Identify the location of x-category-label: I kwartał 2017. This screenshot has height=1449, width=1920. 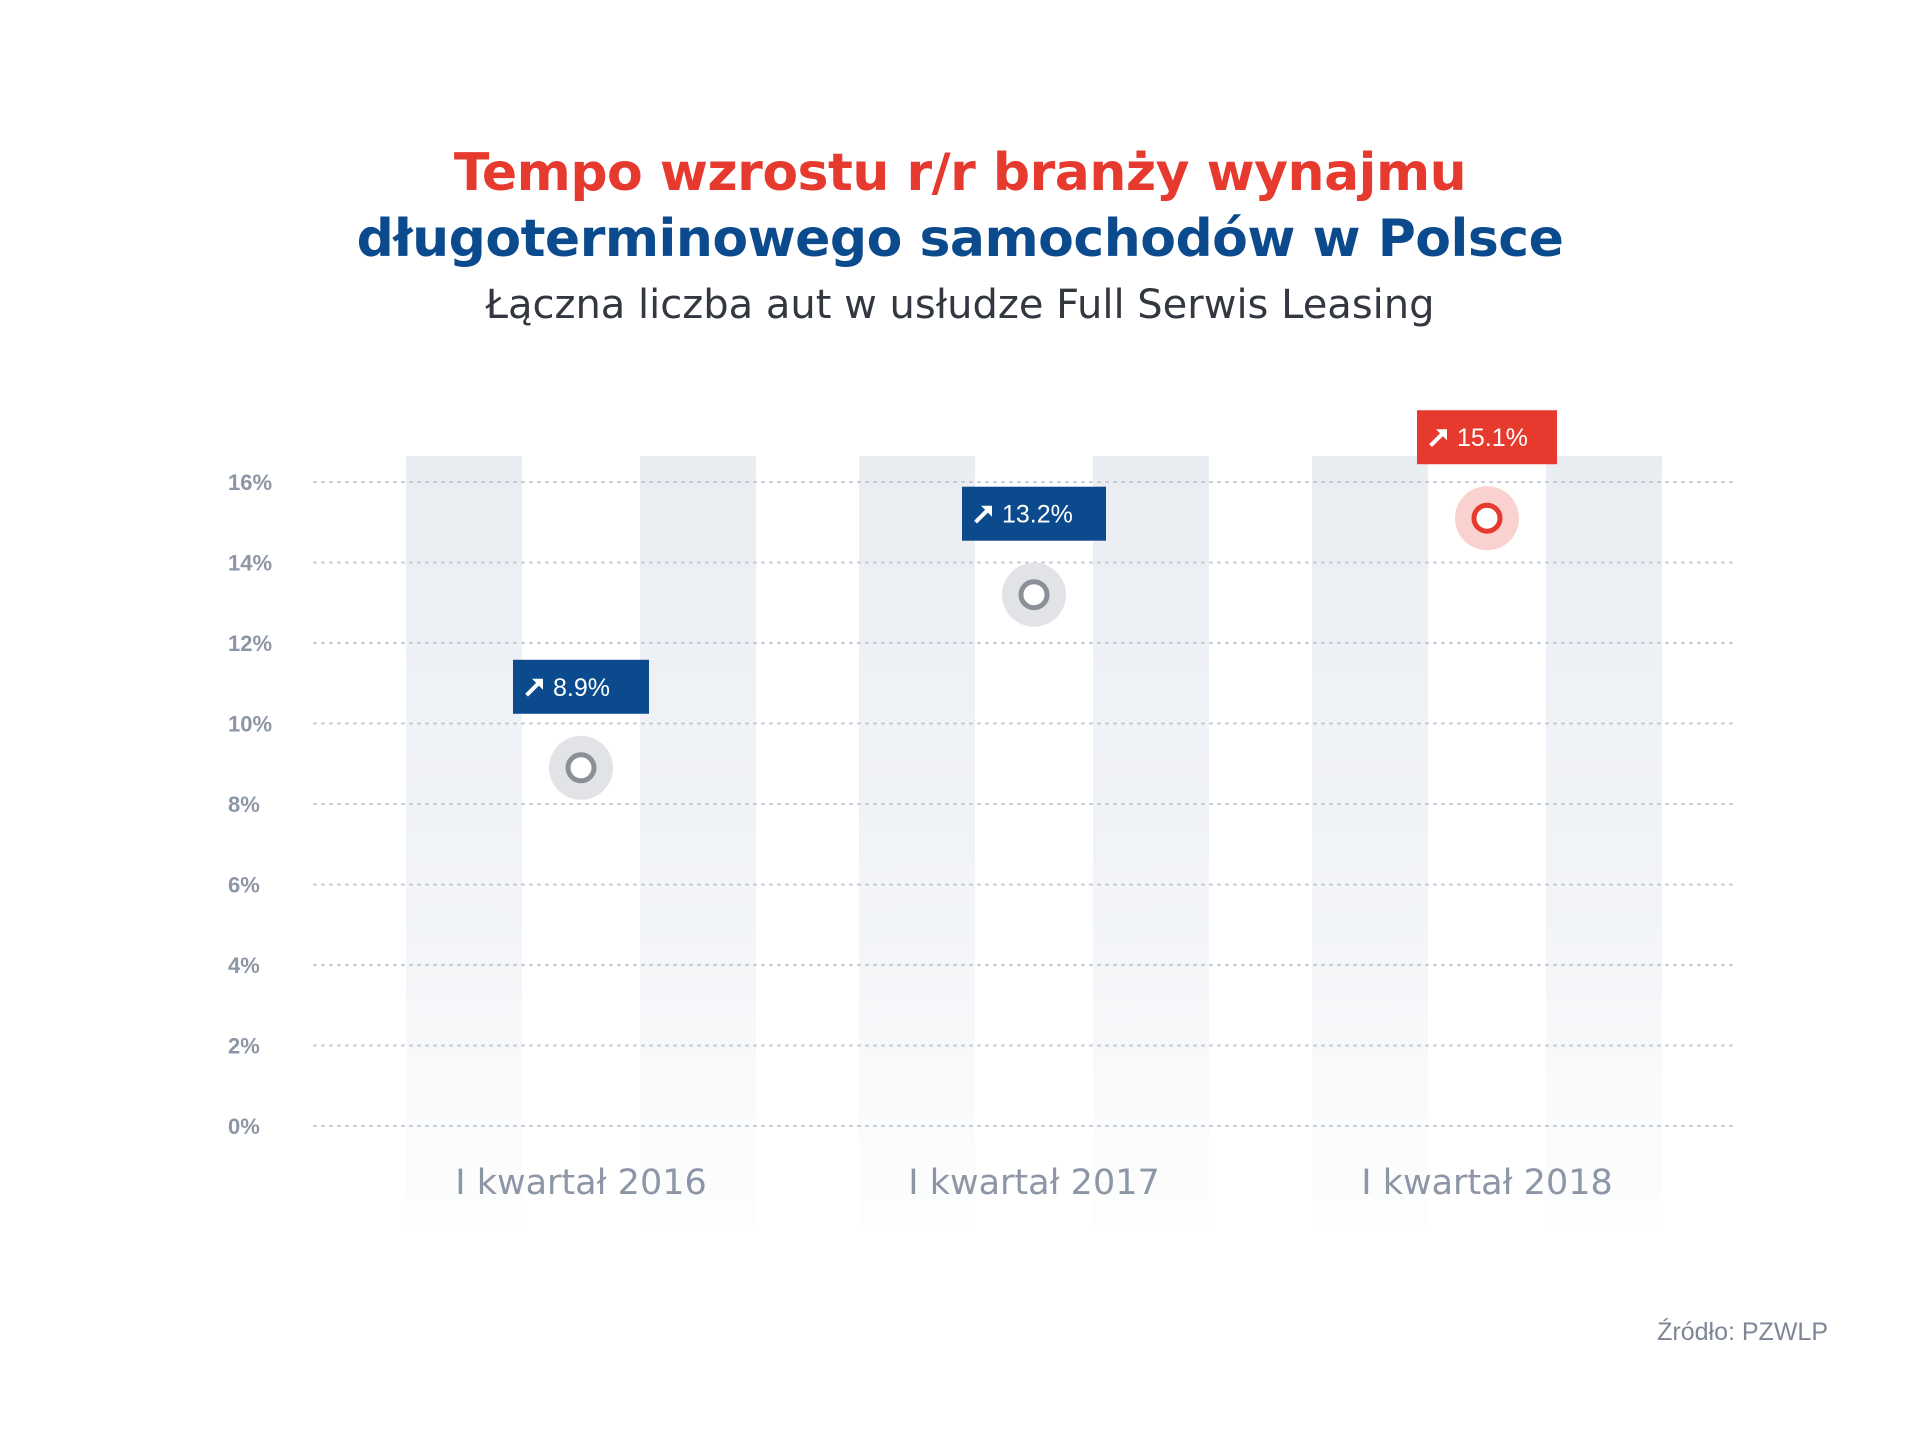
(1034, 1183).